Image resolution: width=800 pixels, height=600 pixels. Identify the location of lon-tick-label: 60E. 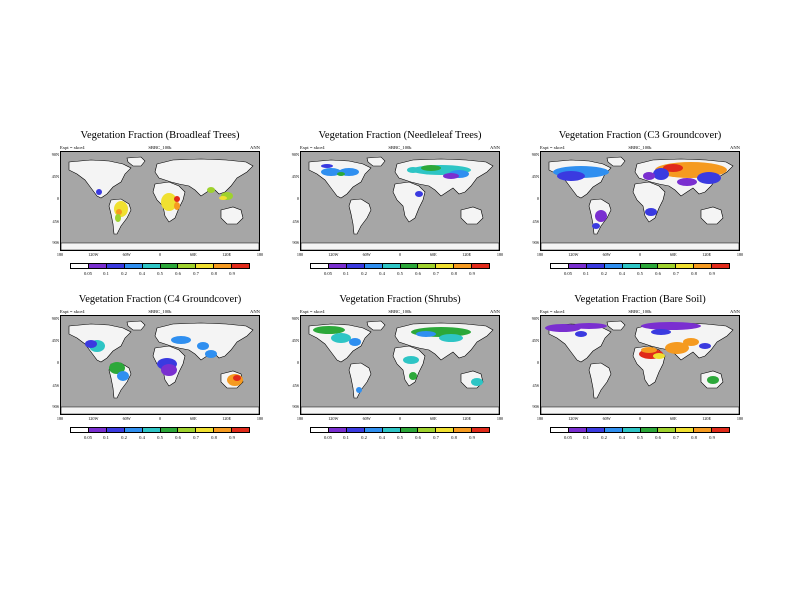
(673, 418).